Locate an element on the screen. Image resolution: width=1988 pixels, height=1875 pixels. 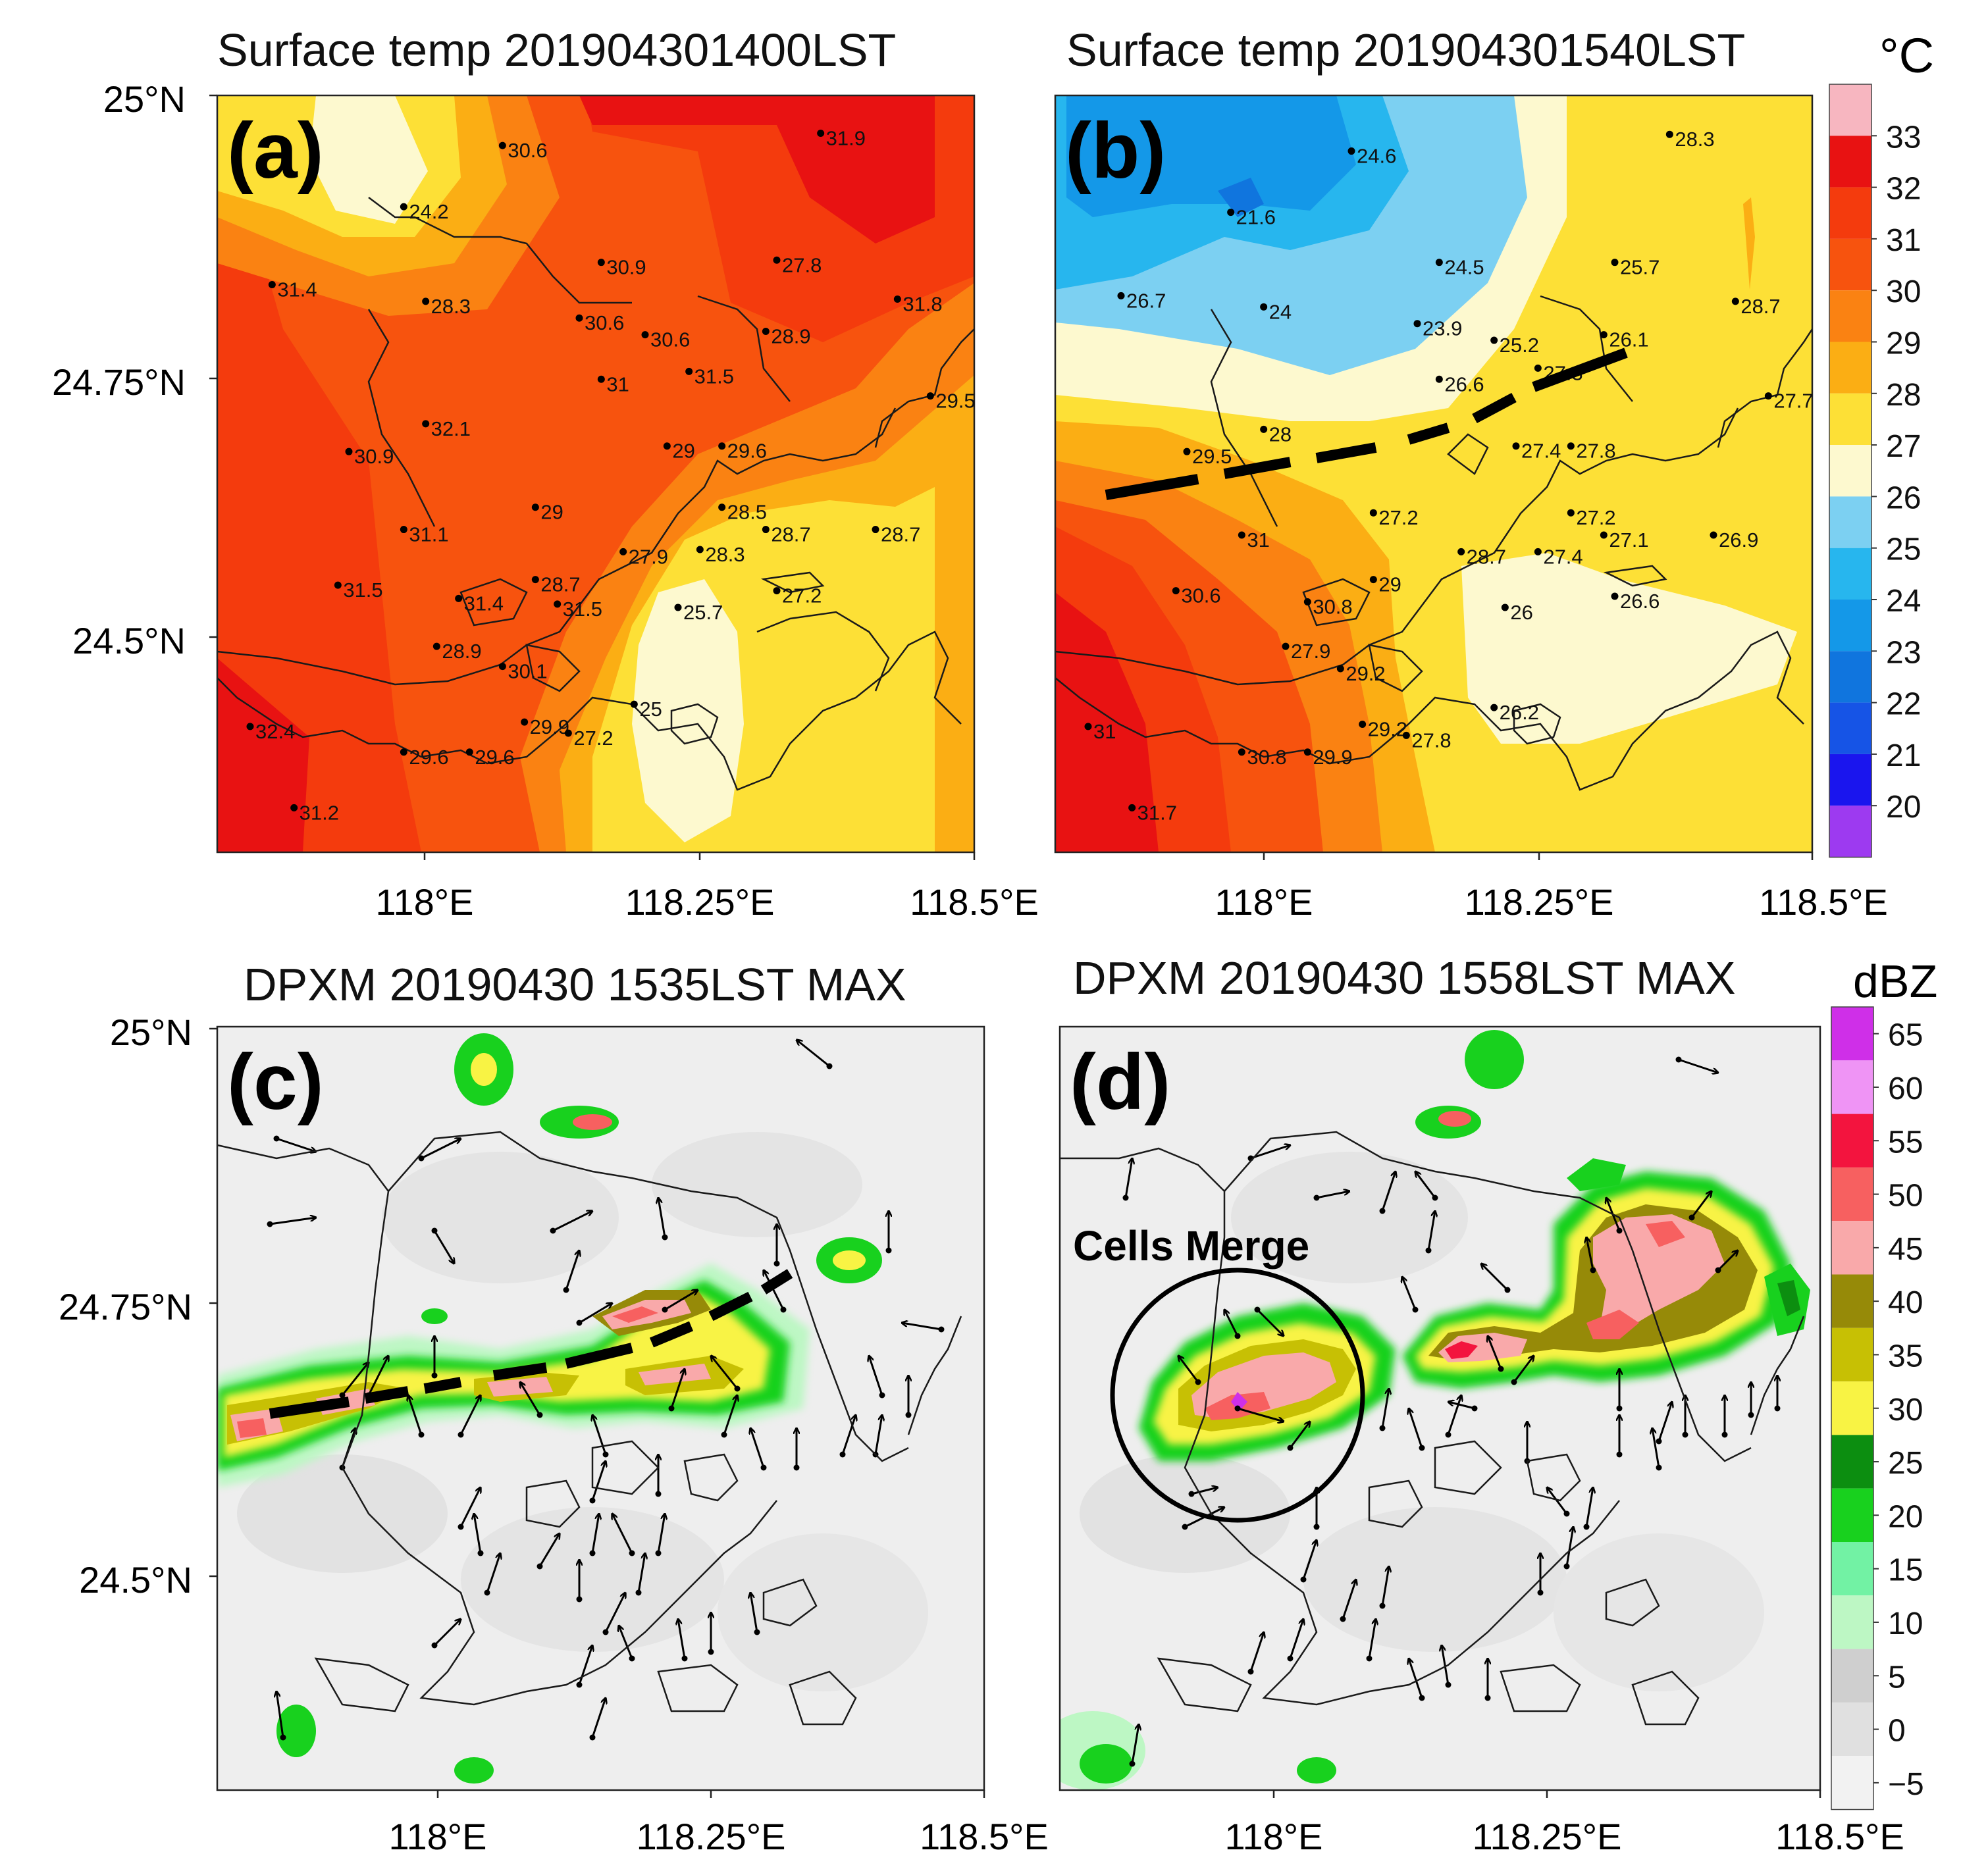
colorbar-label: 20 is located at coordinates (1905, 1517).